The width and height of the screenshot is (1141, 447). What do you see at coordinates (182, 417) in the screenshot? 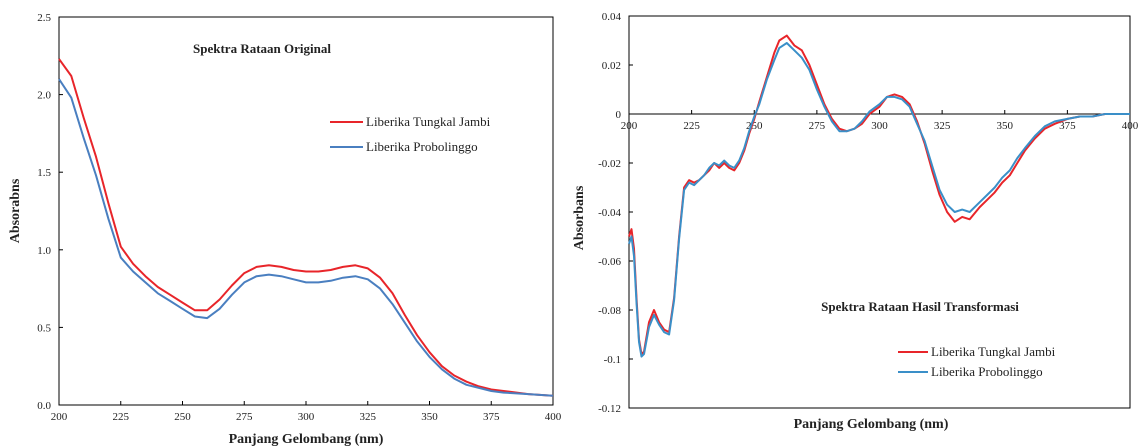
I see `x-tick-label: 250` at bounding box center [182, 417].